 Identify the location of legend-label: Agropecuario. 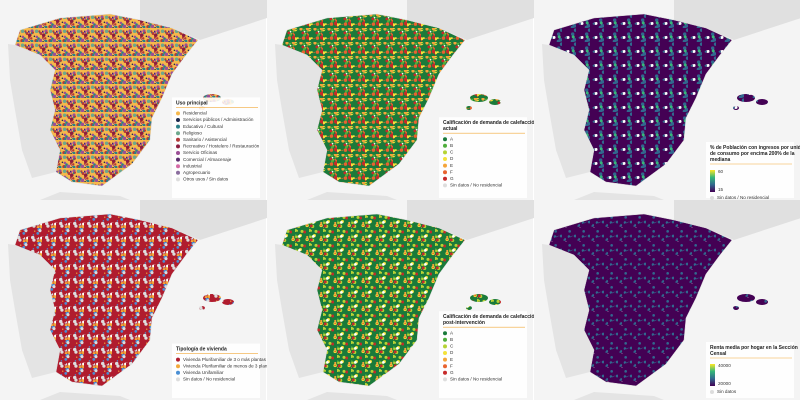
(197, 172).